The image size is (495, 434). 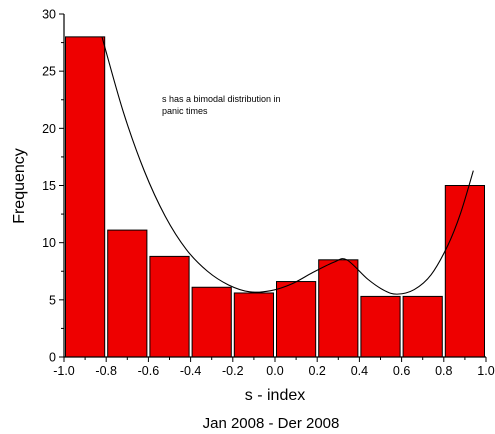 I want to click on y-axis-title: Frequency, so click(x=19, y=186).